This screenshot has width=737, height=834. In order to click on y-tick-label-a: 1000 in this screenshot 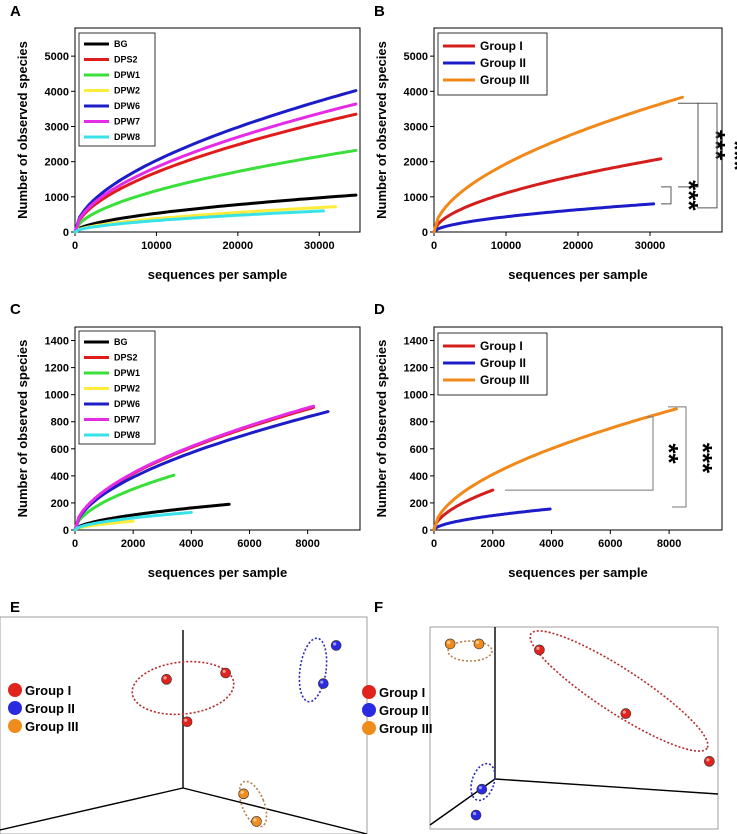, I will do `click(57, 198)`.